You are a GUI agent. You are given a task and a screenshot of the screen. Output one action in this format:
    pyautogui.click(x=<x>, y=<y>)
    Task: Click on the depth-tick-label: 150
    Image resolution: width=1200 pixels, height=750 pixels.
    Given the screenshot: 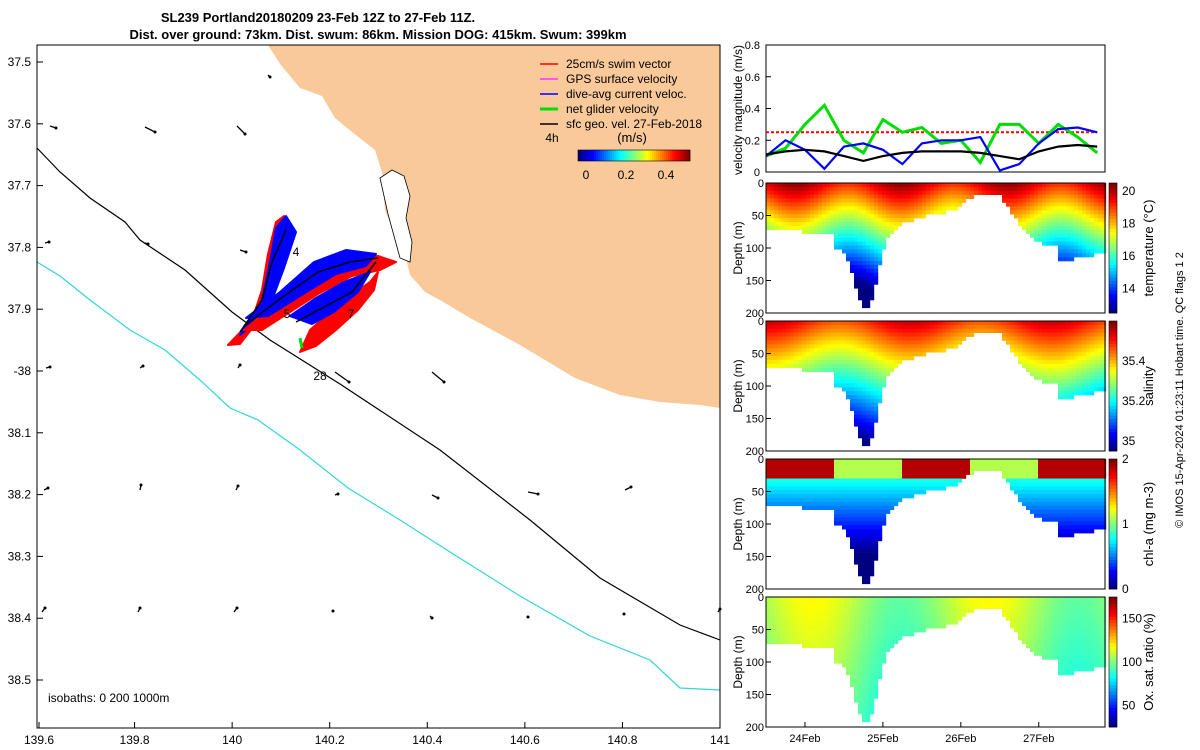 What is the action you would take?
    pyautogui.click(x=755, y=282)
    